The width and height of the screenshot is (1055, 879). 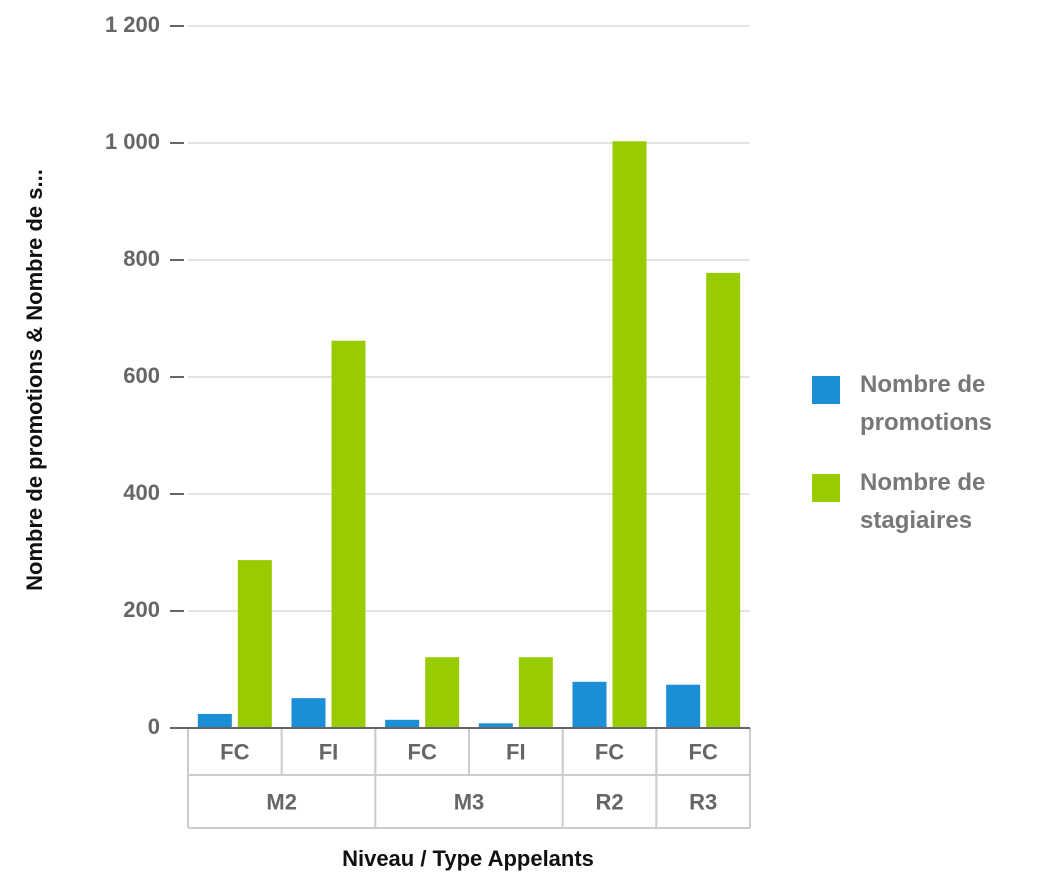 I want to click on legend-item: Nombre de promotions, so click(x=932, y=404).